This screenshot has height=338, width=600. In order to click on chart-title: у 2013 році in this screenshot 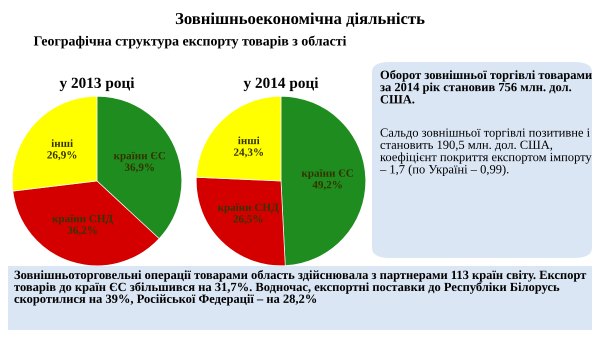, I will do `click(97, 84)`.